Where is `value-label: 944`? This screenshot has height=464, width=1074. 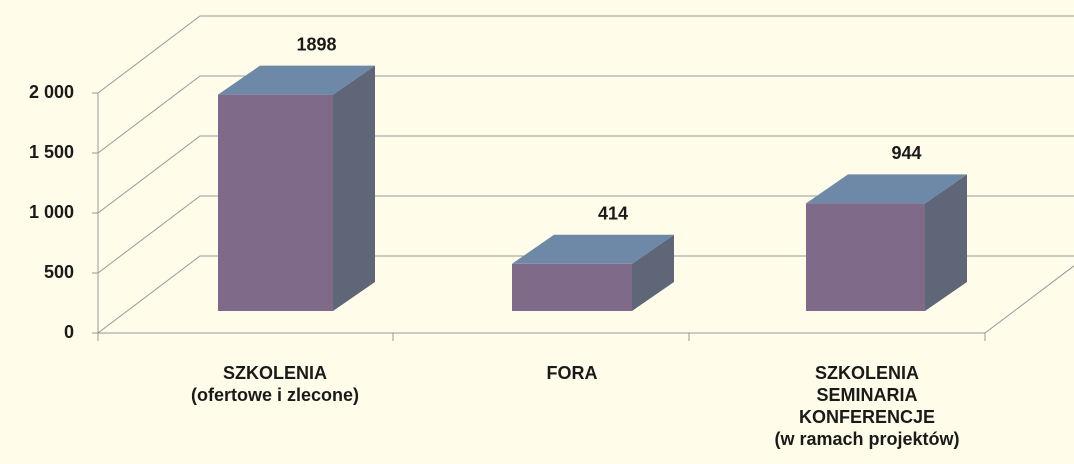
value-label: 944 is located at coordinates (906, 153).